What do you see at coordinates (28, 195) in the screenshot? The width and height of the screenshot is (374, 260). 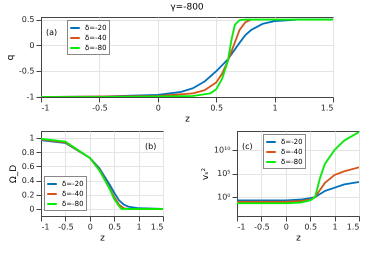 I see `y-tick-label: 0.2` at bounding box center [28, 195].